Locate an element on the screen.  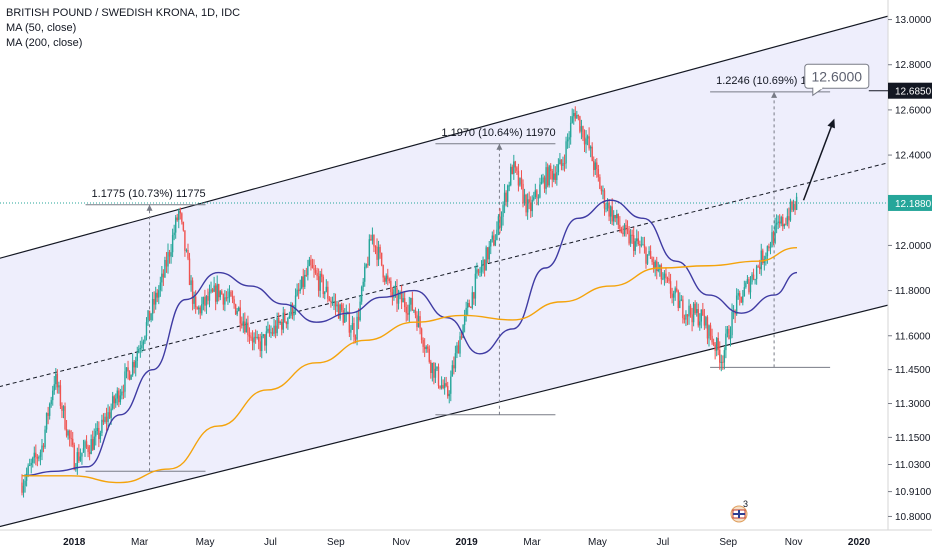
current-price-badge is located at coordinates (910, 202).